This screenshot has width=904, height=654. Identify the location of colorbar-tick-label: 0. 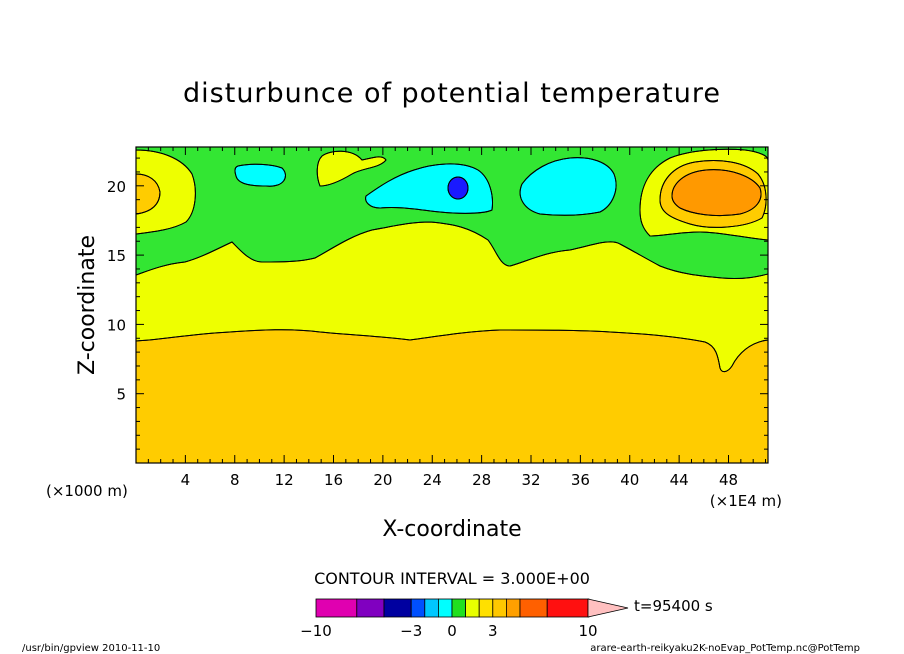
(452, 631).